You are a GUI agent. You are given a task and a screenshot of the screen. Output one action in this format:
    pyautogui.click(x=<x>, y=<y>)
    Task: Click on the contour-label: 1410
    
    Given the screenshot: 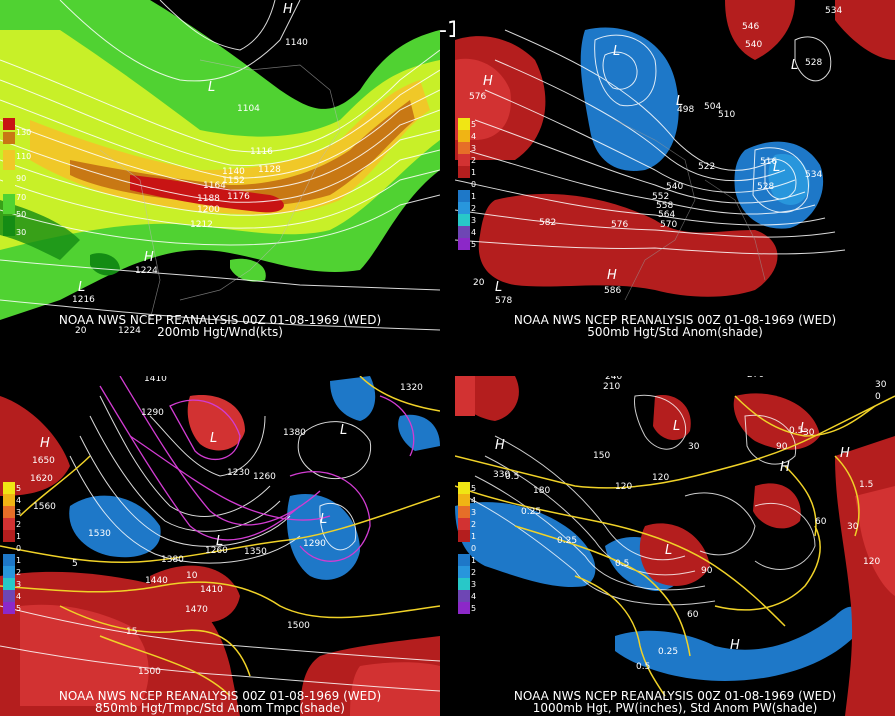 What is the action you would take?
    pyautogui.click(x=211, y=590)
    